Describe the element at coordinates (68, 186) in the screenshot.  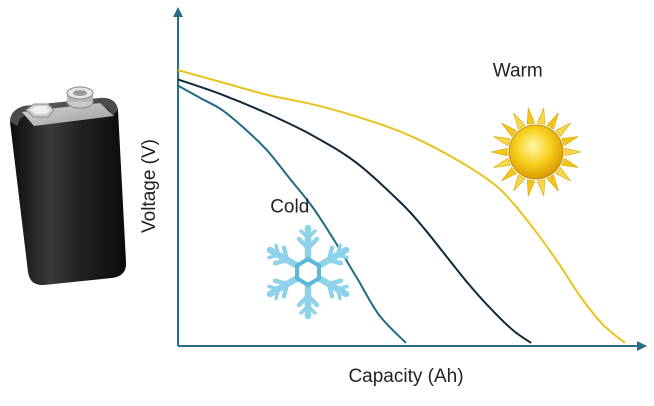
I see `battery-icon` at that location.